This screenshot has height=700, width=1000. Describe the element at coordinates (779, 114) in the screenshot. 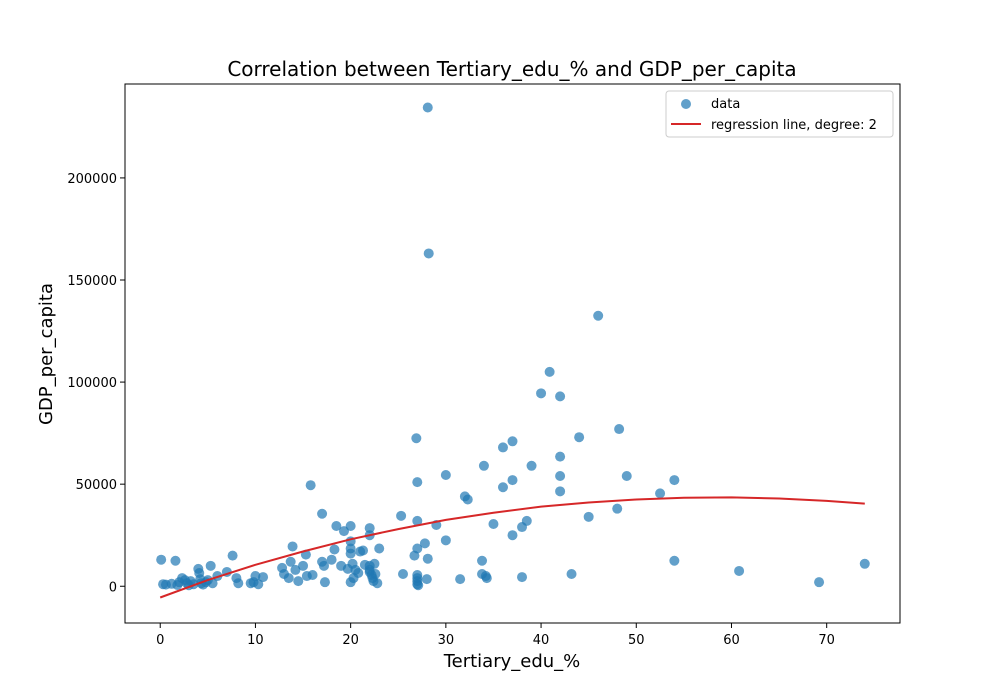

I see `legend: data regression line, degree: 2` at that location.